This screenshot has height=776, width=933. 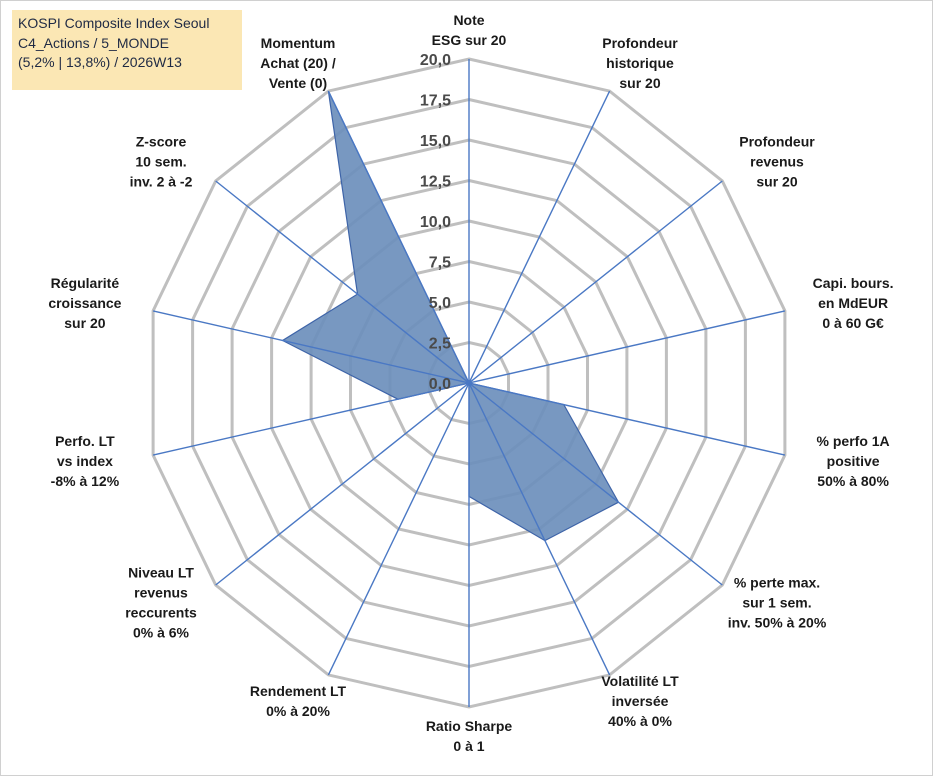 I want to click on axis-label-line: 10 sem., so click(x=160, y=161).